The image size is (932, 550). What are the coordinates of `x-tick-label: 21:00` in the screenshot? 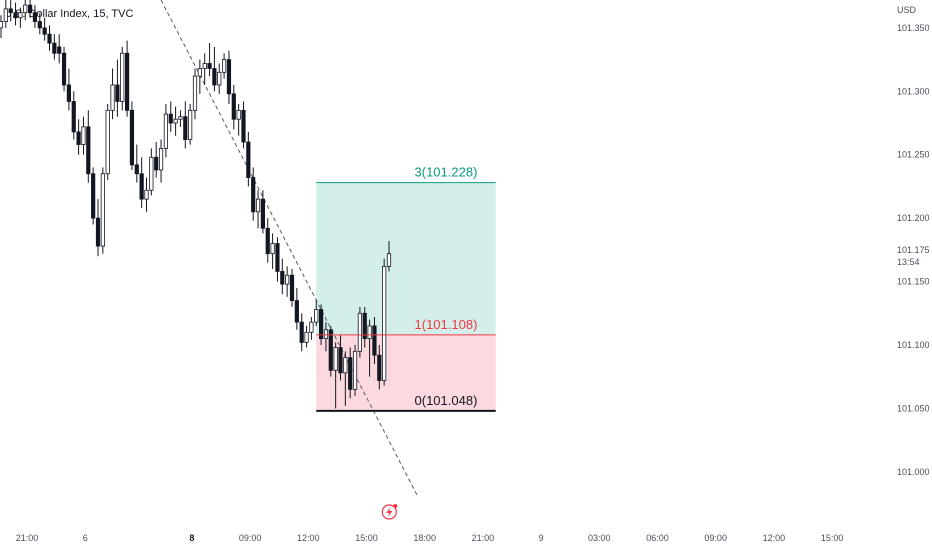 It's located at (483, 538).